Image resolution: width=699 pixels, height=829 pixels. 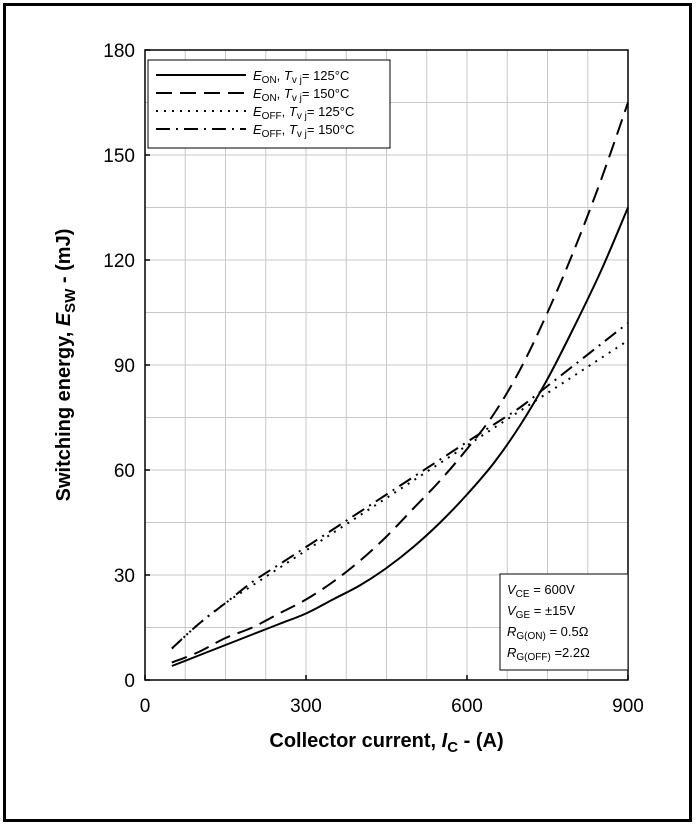 I want to click on y-tick-label: 60, so click(x=124, y=471).